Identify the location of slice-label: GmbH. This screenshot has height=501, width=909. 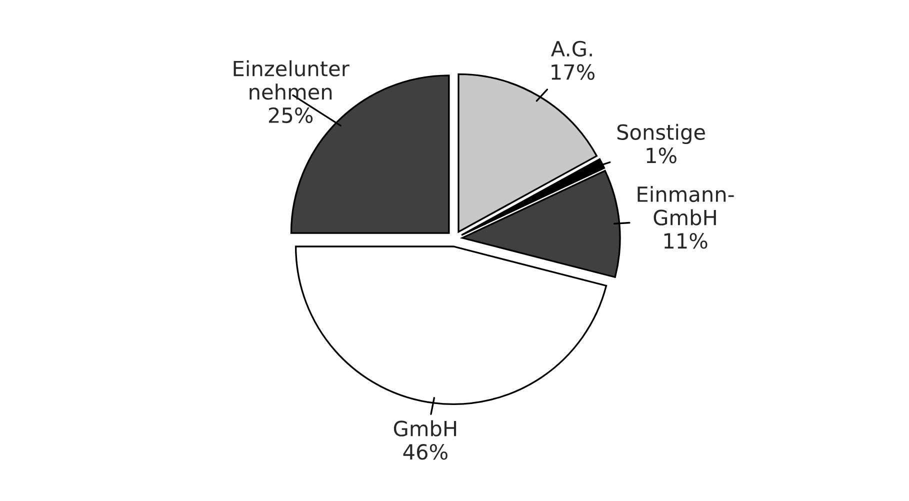
(425, 428).